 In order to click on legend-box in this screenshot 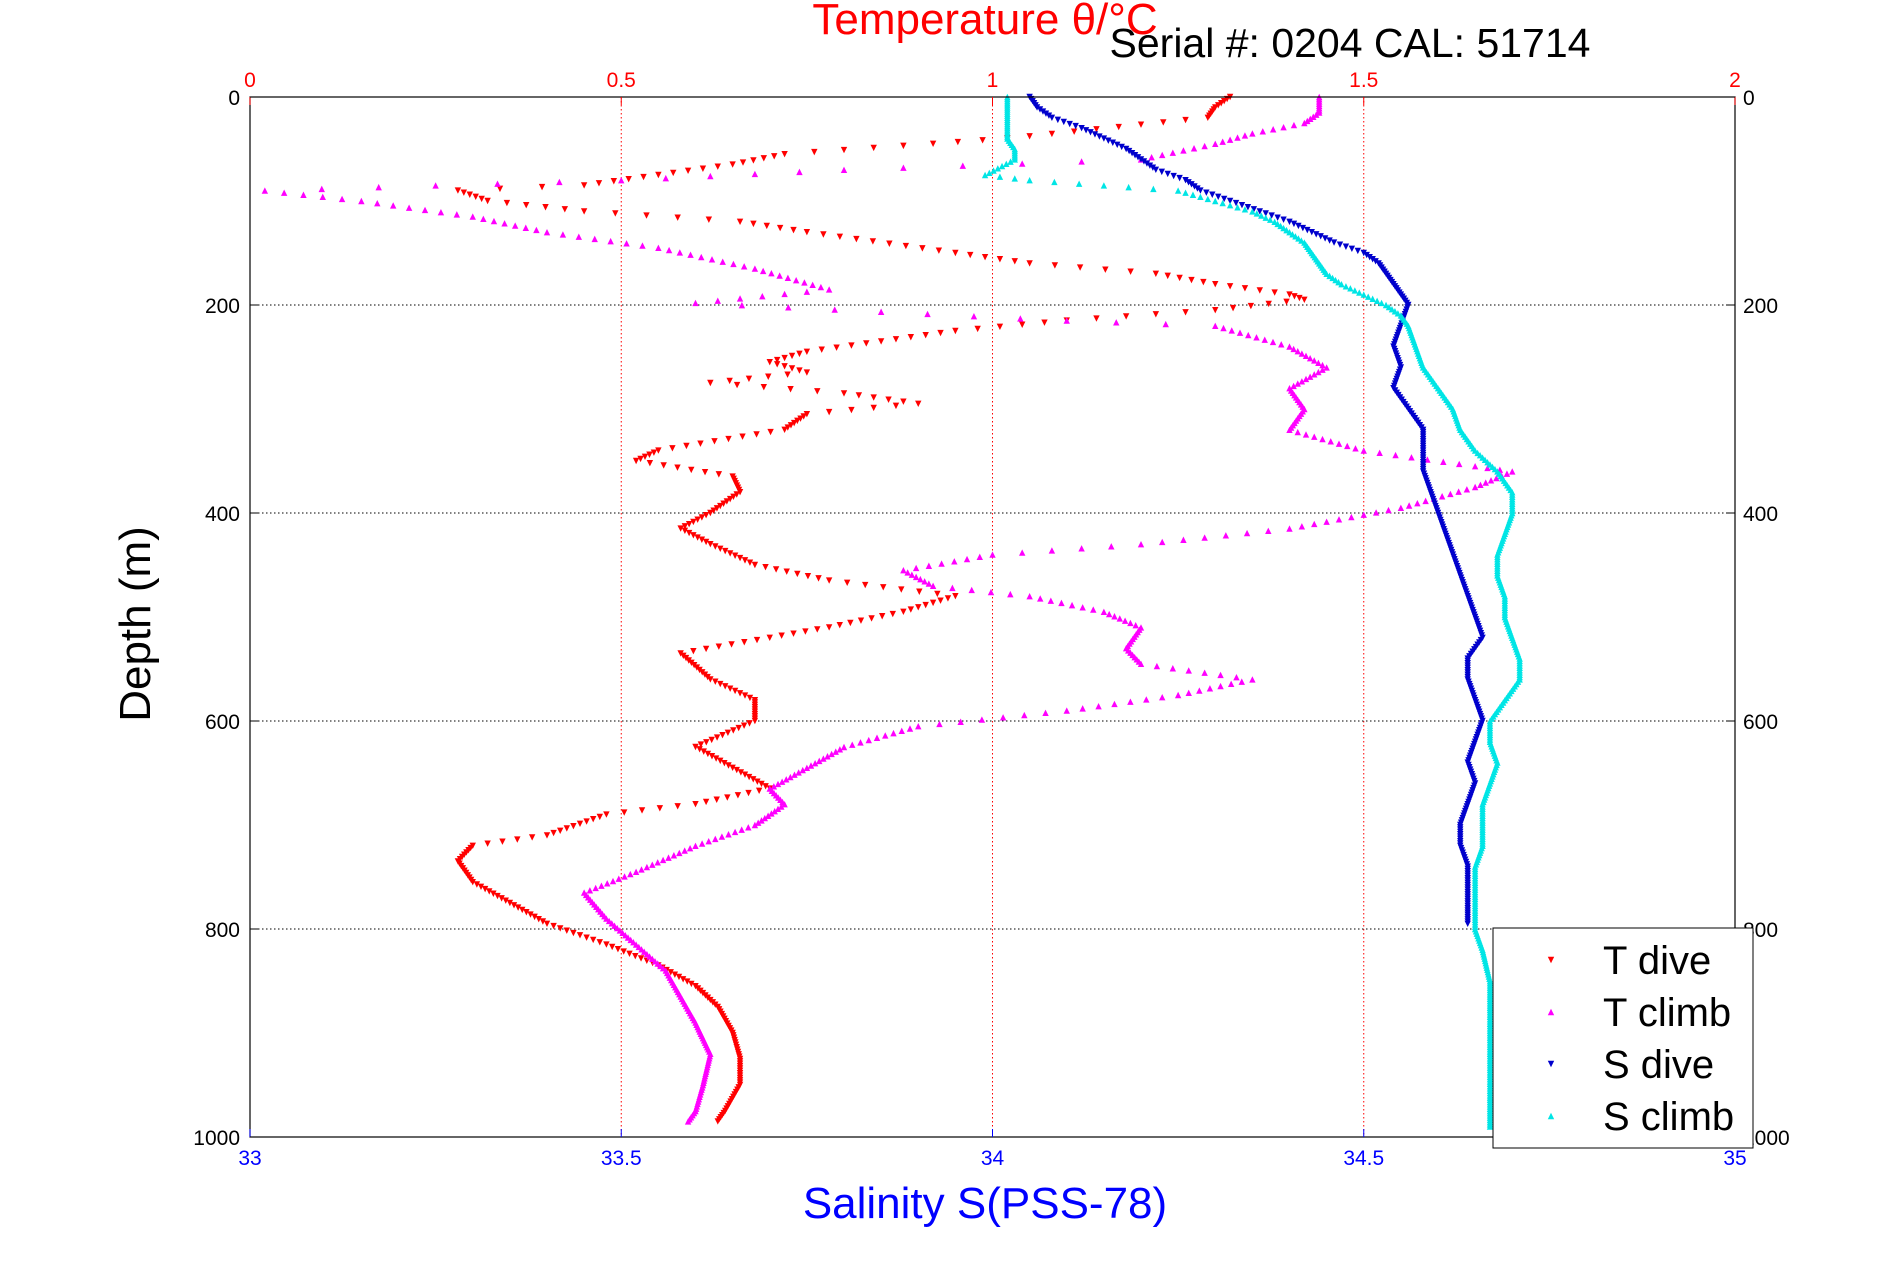, I will do `click(1623, 1038)`.